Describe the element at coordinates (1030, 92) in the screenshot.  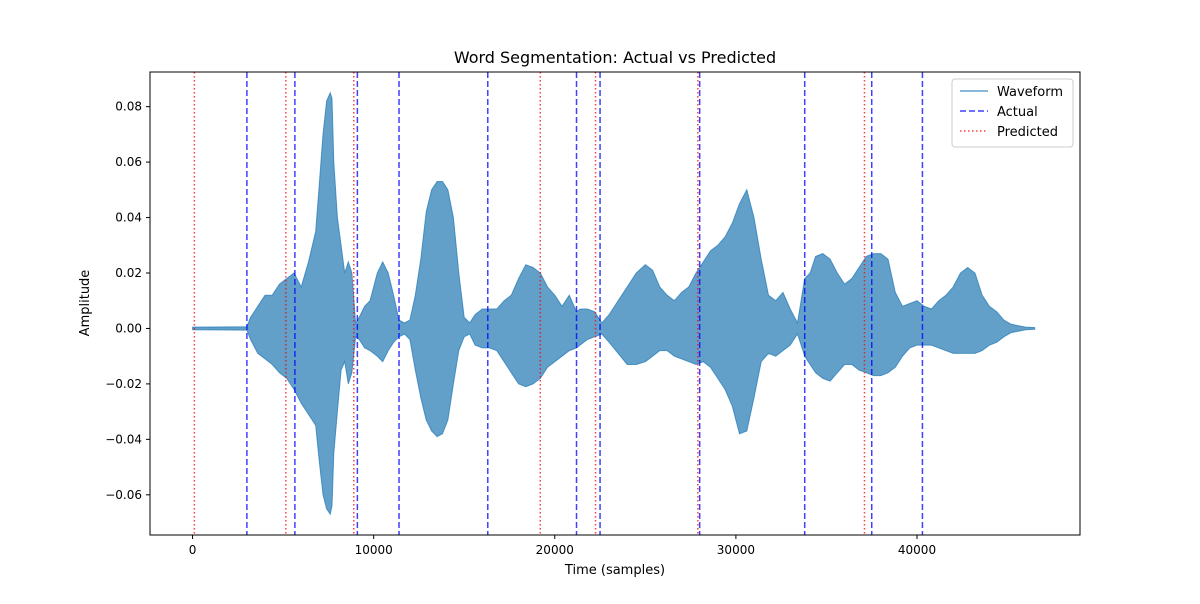
I see `legend-waveform-label: Waveform` at that location.